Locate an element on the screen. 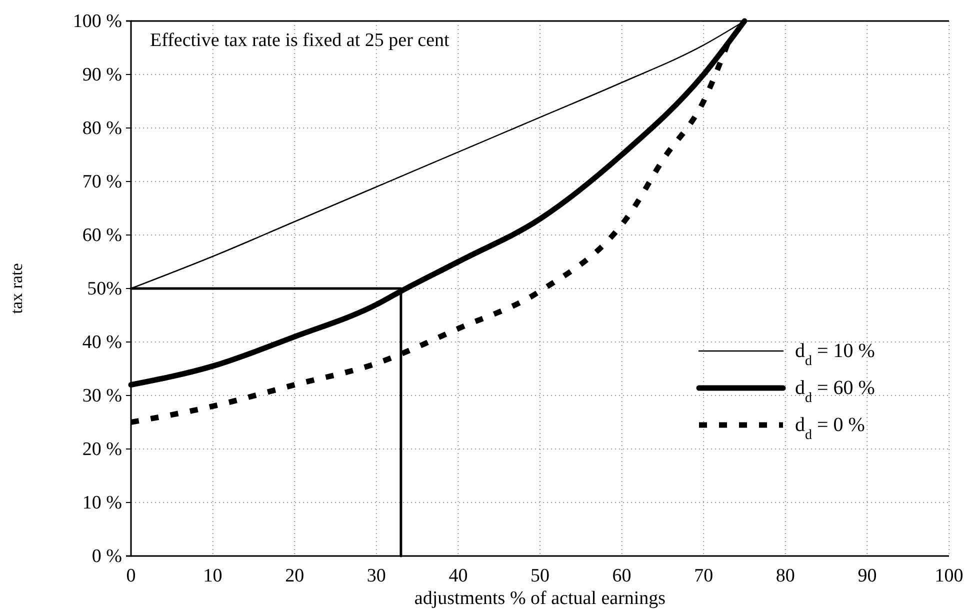 The image size is (973, 609). x-tick-label: 40 is located at coordinates (458, 575).